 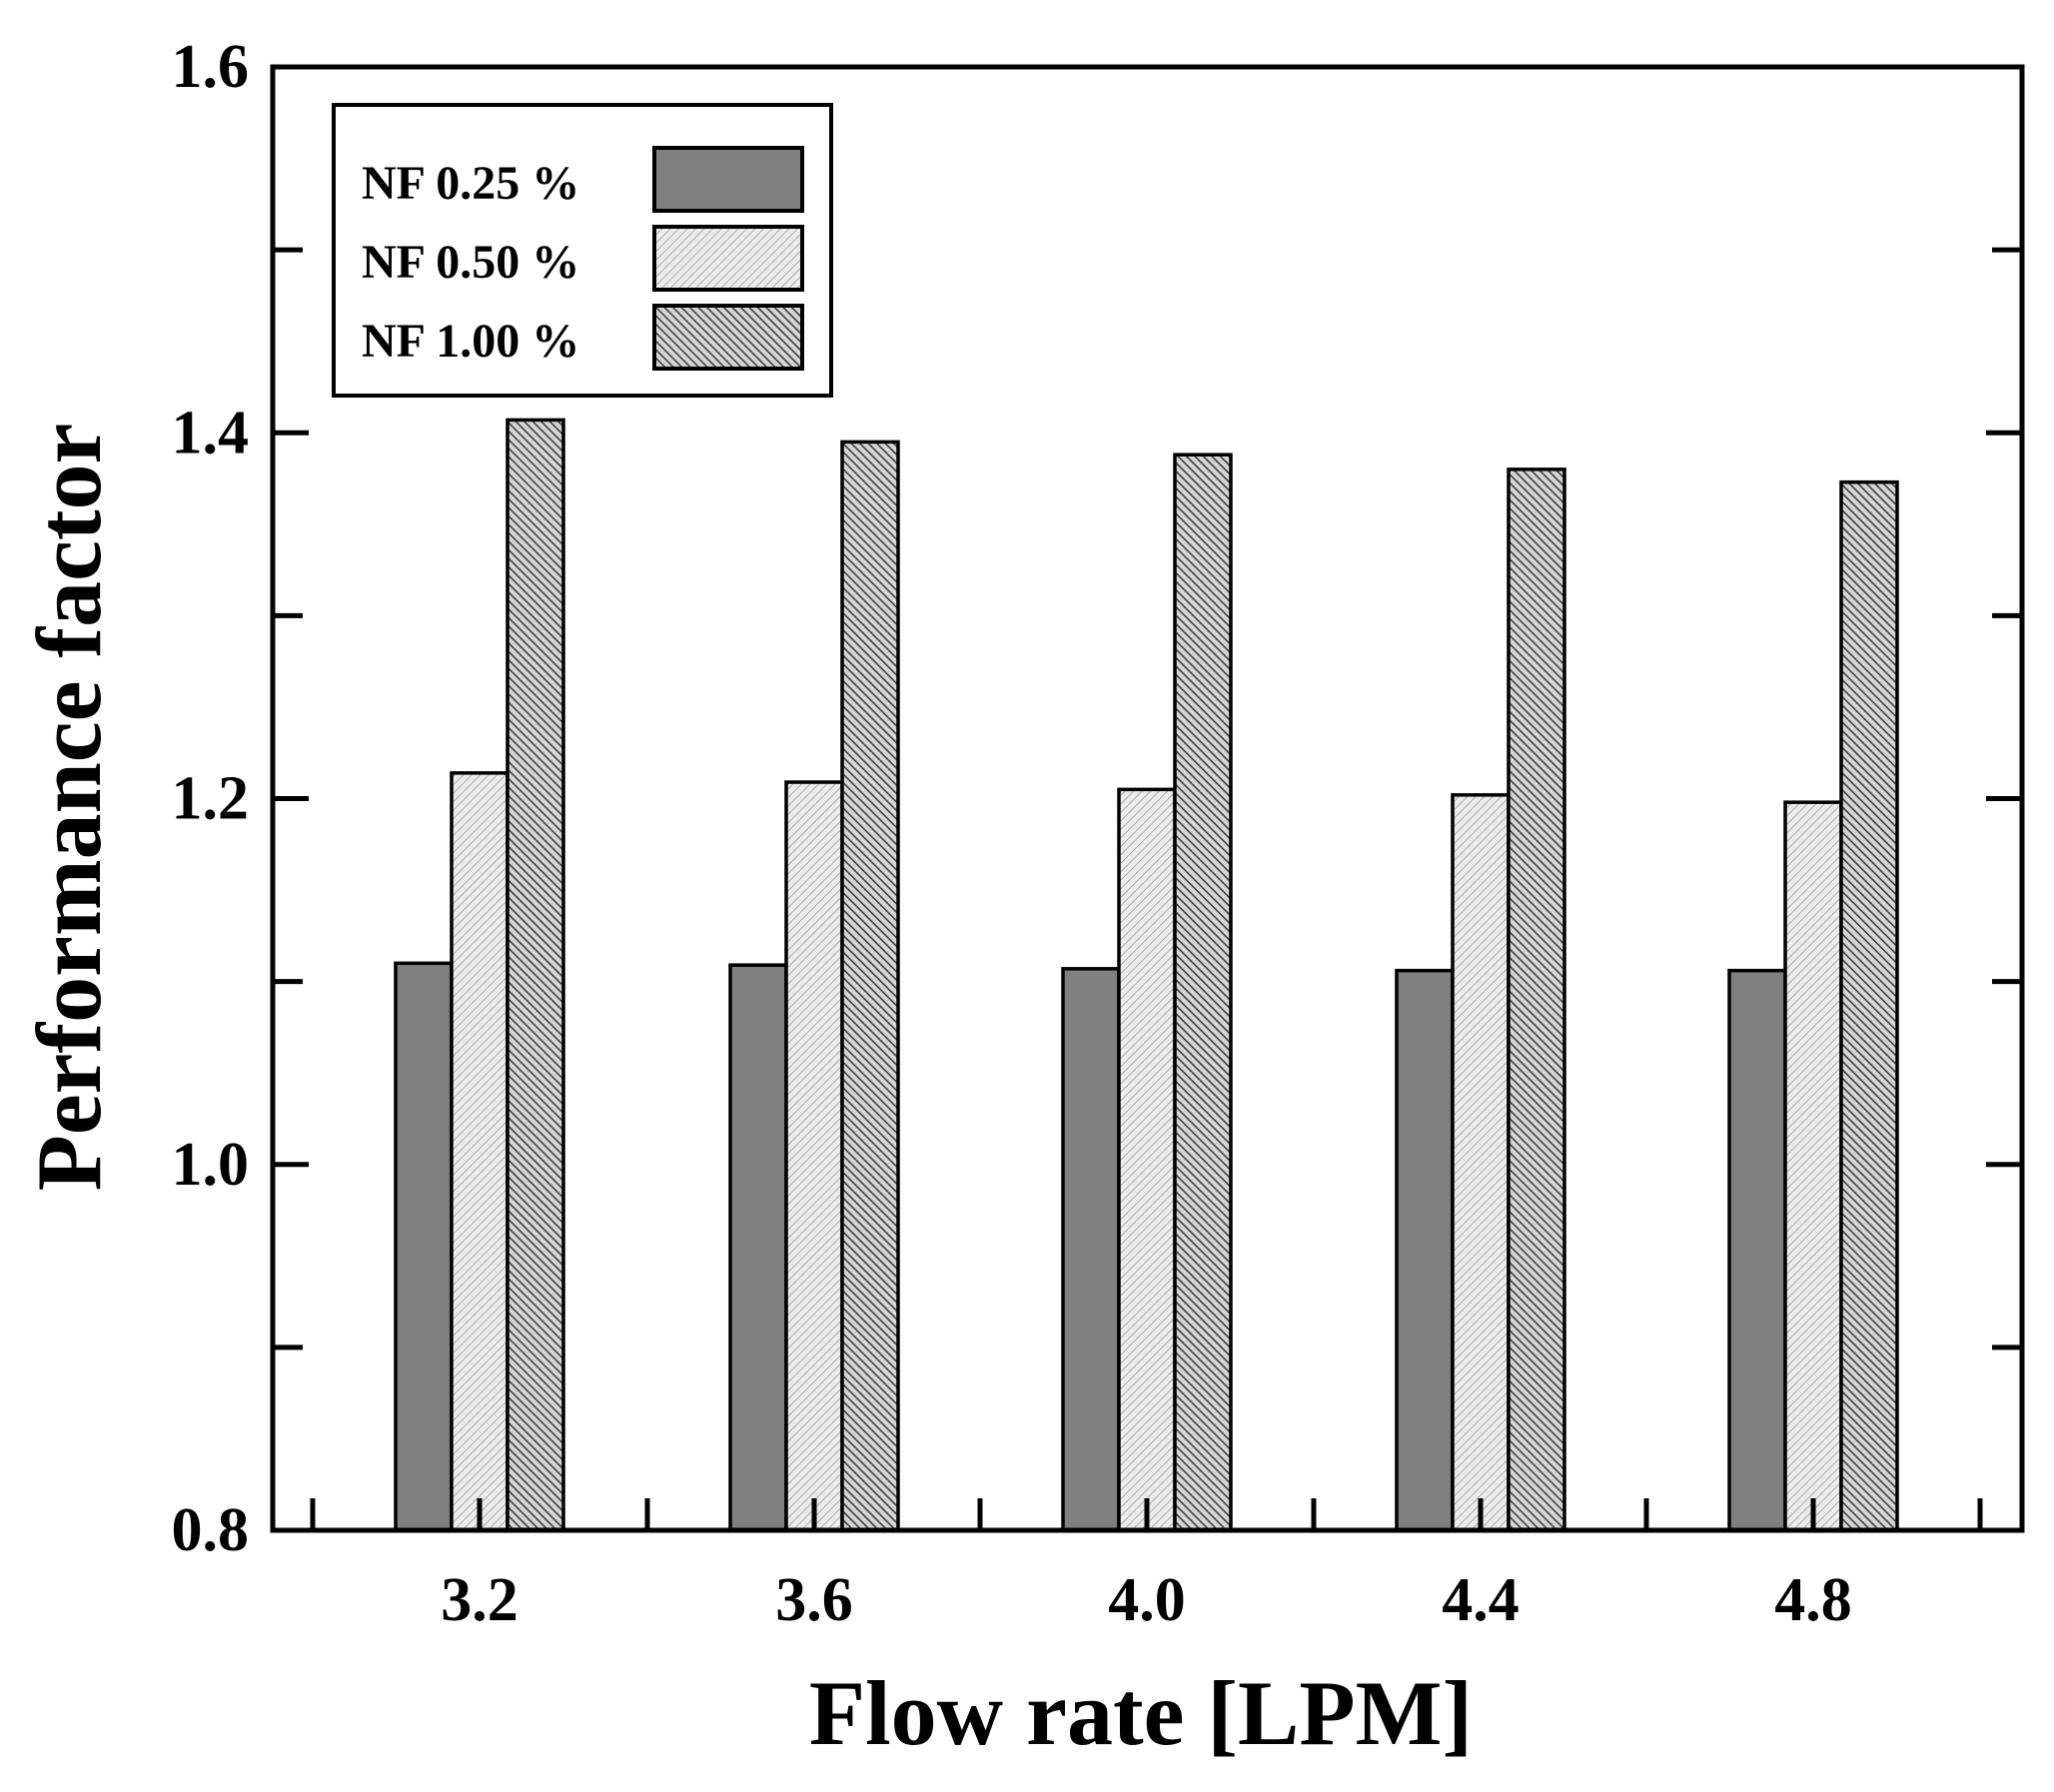 What do you see at coordinates (479, 1600) in the screenshot?
I see `x-tick-label: 3.2` at bounding box center [479, 1600].